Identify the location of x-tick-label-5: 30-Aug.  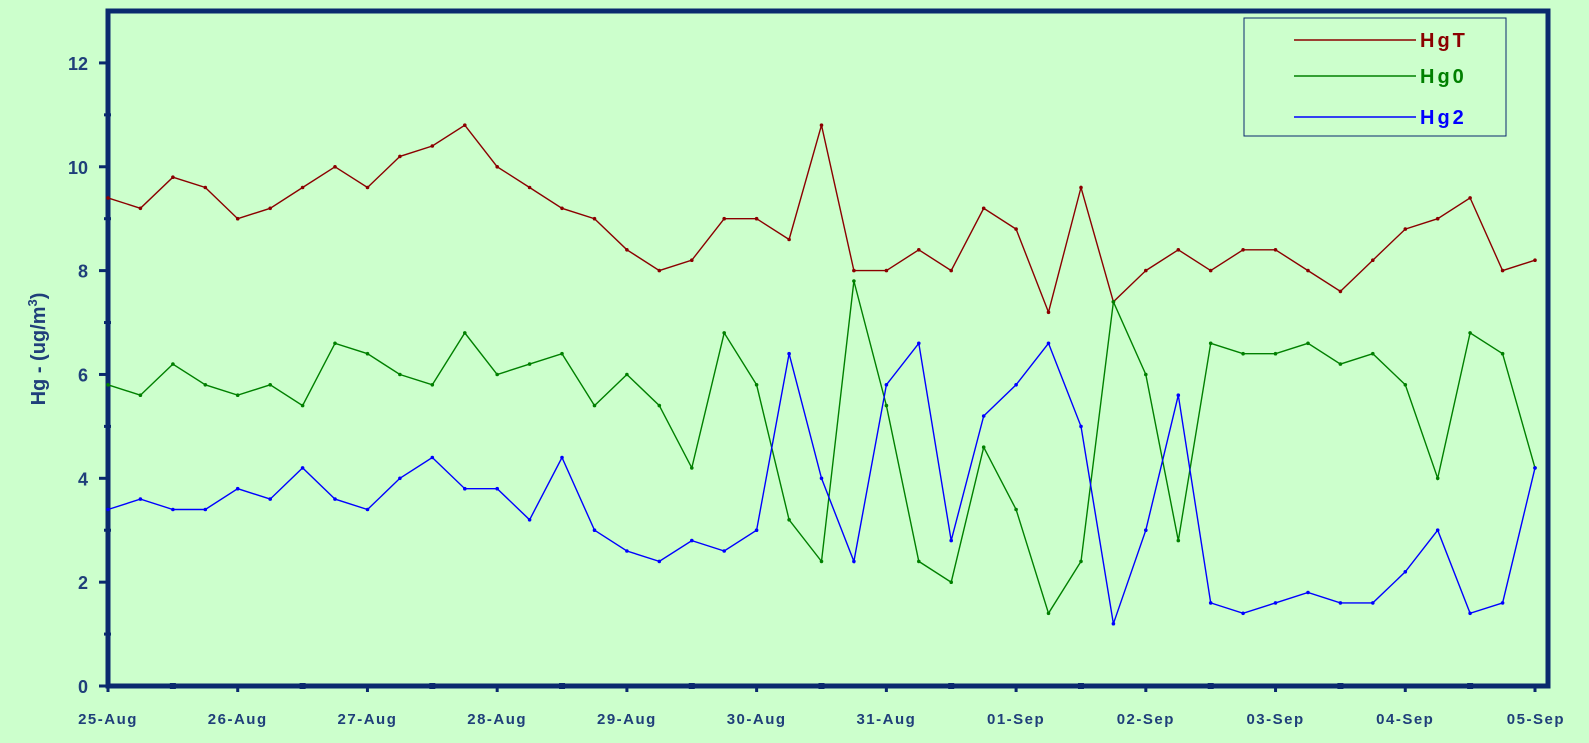
(757, 719).